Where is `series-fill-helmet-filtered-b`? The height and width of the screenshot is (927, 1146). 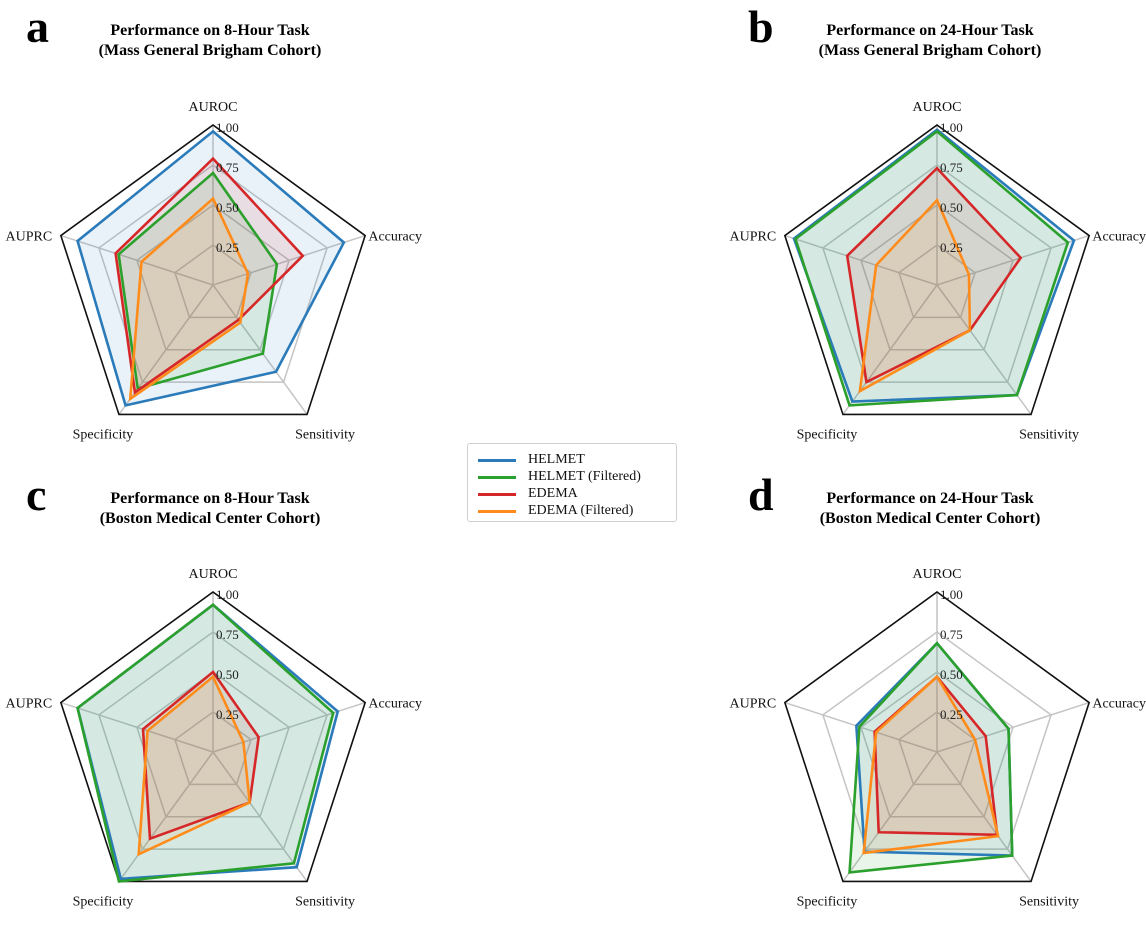 series-fill-helmet-filtered-b is located at coordinates (931, 268).